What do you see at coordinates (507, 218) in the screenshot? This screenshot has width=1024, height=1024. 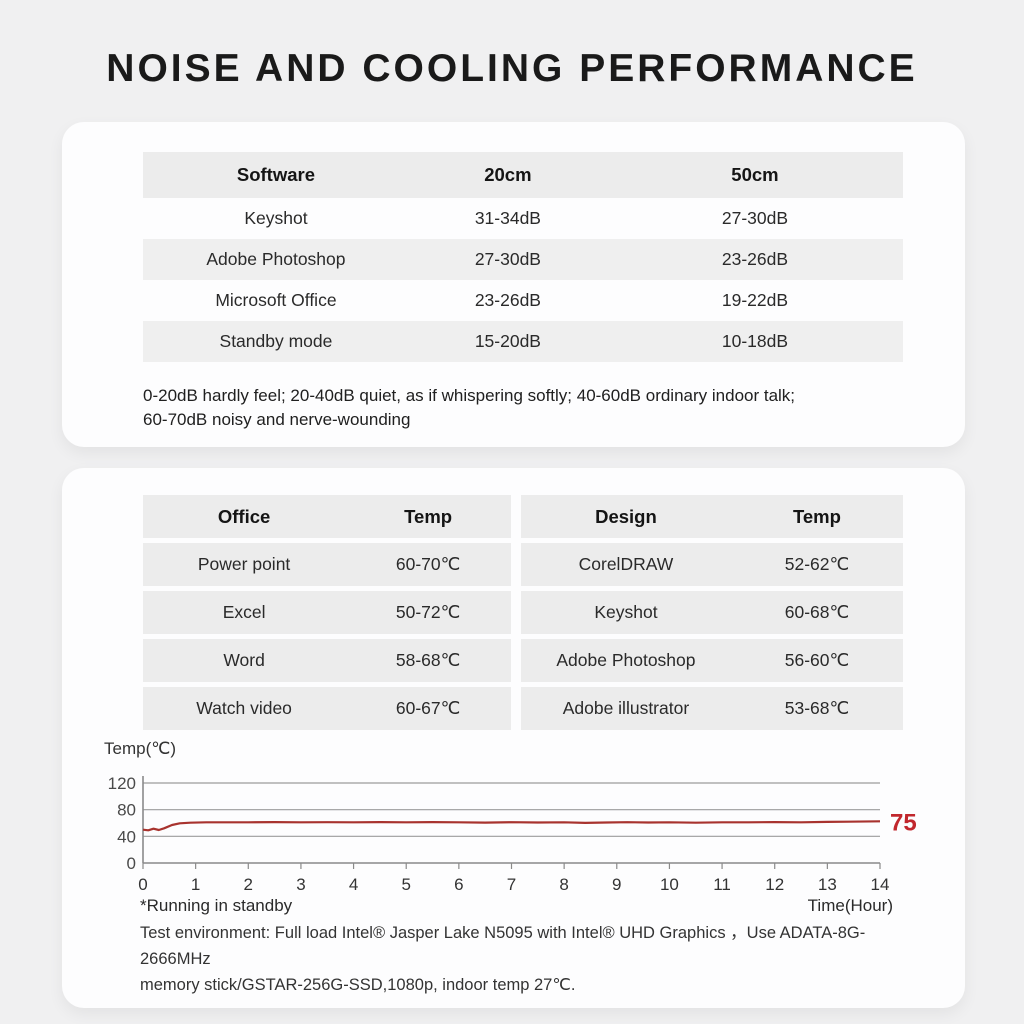 I see `cell: 31-34dB` at bounding box center [507, 218].